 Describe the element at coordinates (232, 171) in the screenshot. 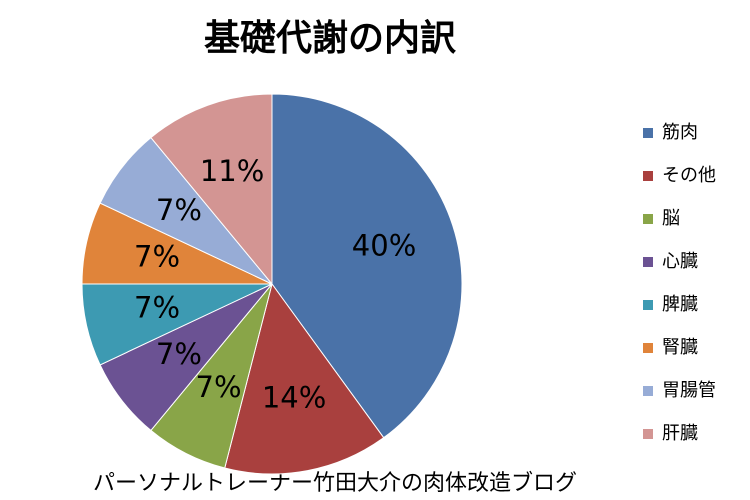

I see `data-label: 11%` at that location.